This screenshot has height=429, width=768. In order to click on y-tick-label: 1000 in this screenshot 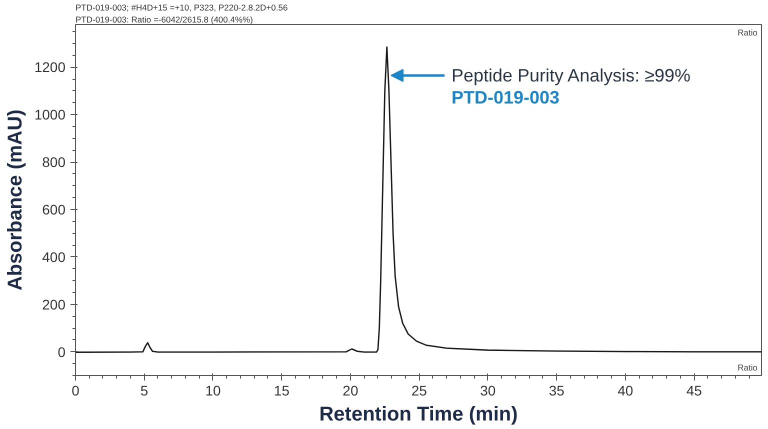, I will do `click(50, 114)`.